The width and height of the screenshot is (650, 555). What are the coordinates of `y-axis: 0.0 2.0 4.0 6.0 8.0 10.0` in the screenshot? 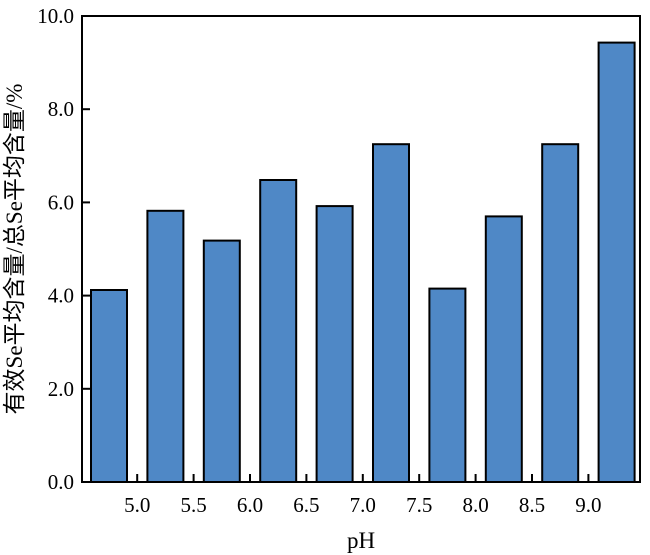 It's located at (63, 249).